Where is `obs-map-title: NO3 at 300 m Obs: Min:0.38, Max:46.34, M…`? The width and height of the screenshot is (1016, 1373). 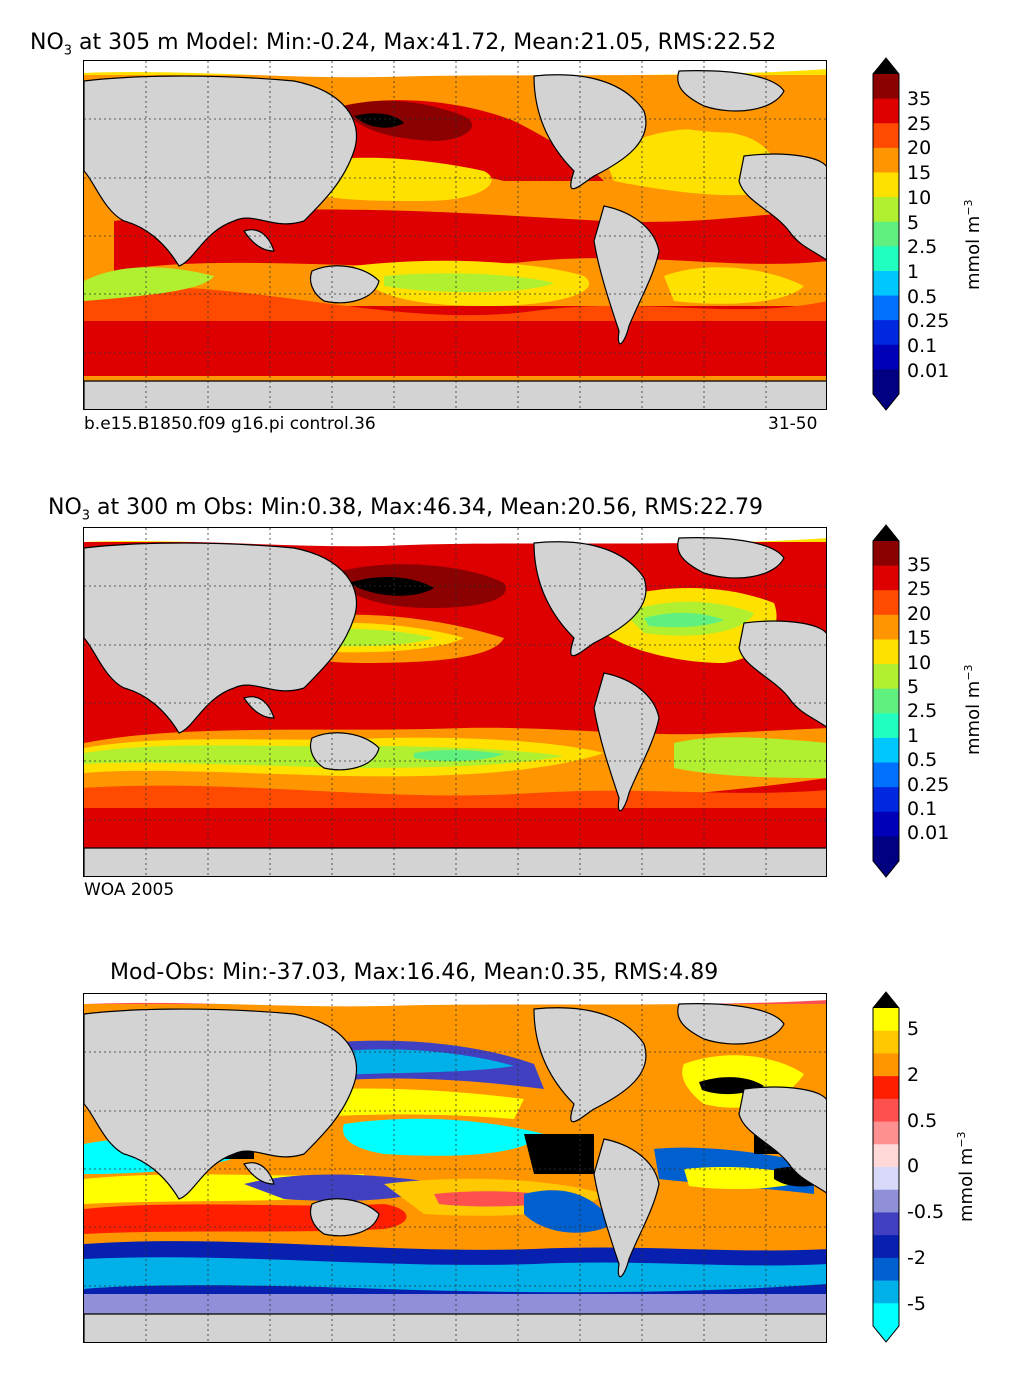 obs-map-title: NO3 at 300 m Obs: Min:0.38, Max:46.34, M… is located at coordinates (405, 509).